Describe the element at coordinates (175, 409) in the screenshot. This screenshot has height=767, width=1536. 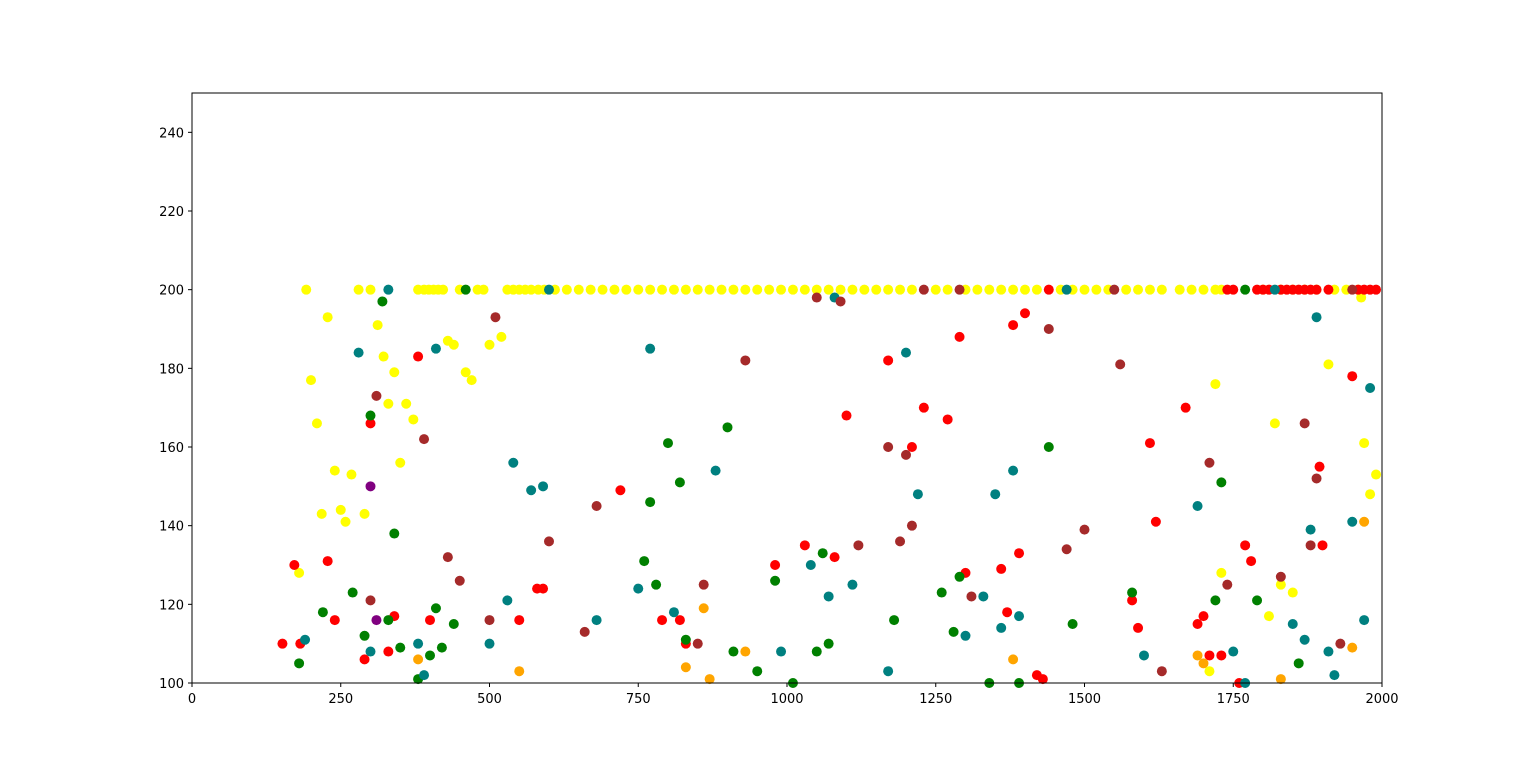
I see `y-axis: 100 120 140 160 180 200 220 240` at that location.